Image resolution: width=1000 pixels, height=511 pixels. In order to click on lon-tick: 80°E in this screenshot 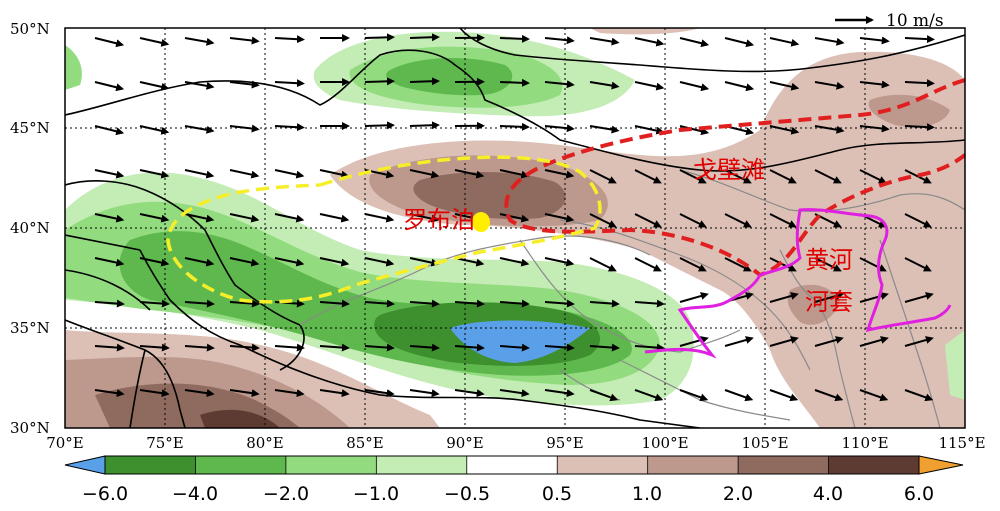, I will do `click(265, 443)`.